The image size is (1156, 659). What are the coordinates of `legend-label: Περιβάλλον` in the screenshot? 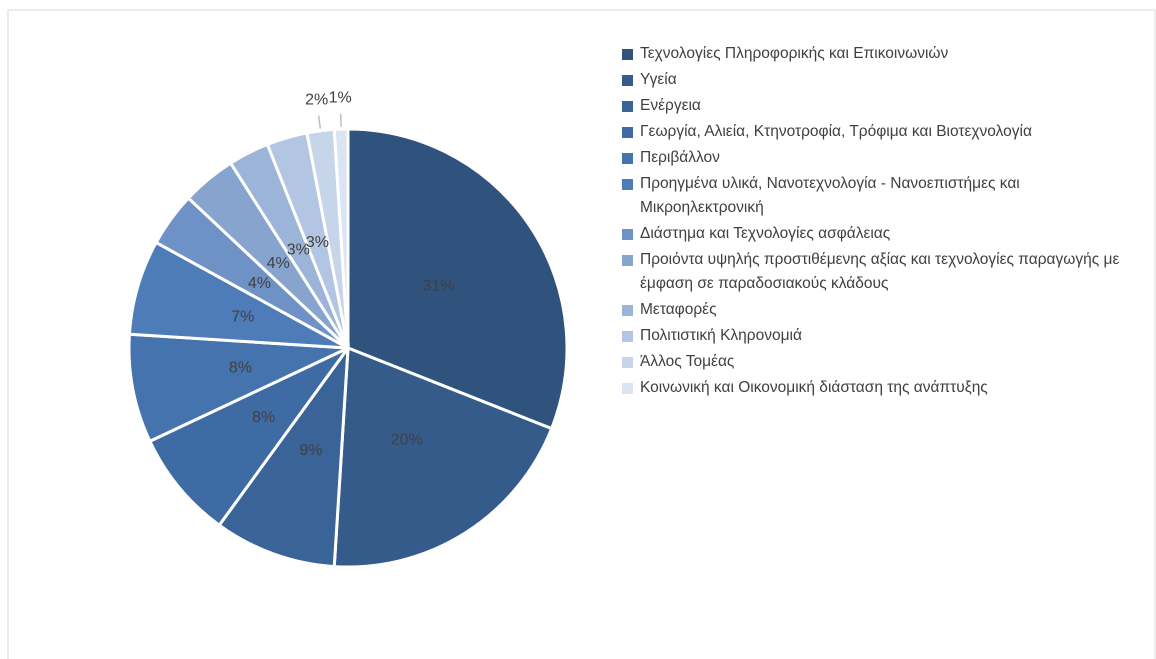 It's located at (680, 157).